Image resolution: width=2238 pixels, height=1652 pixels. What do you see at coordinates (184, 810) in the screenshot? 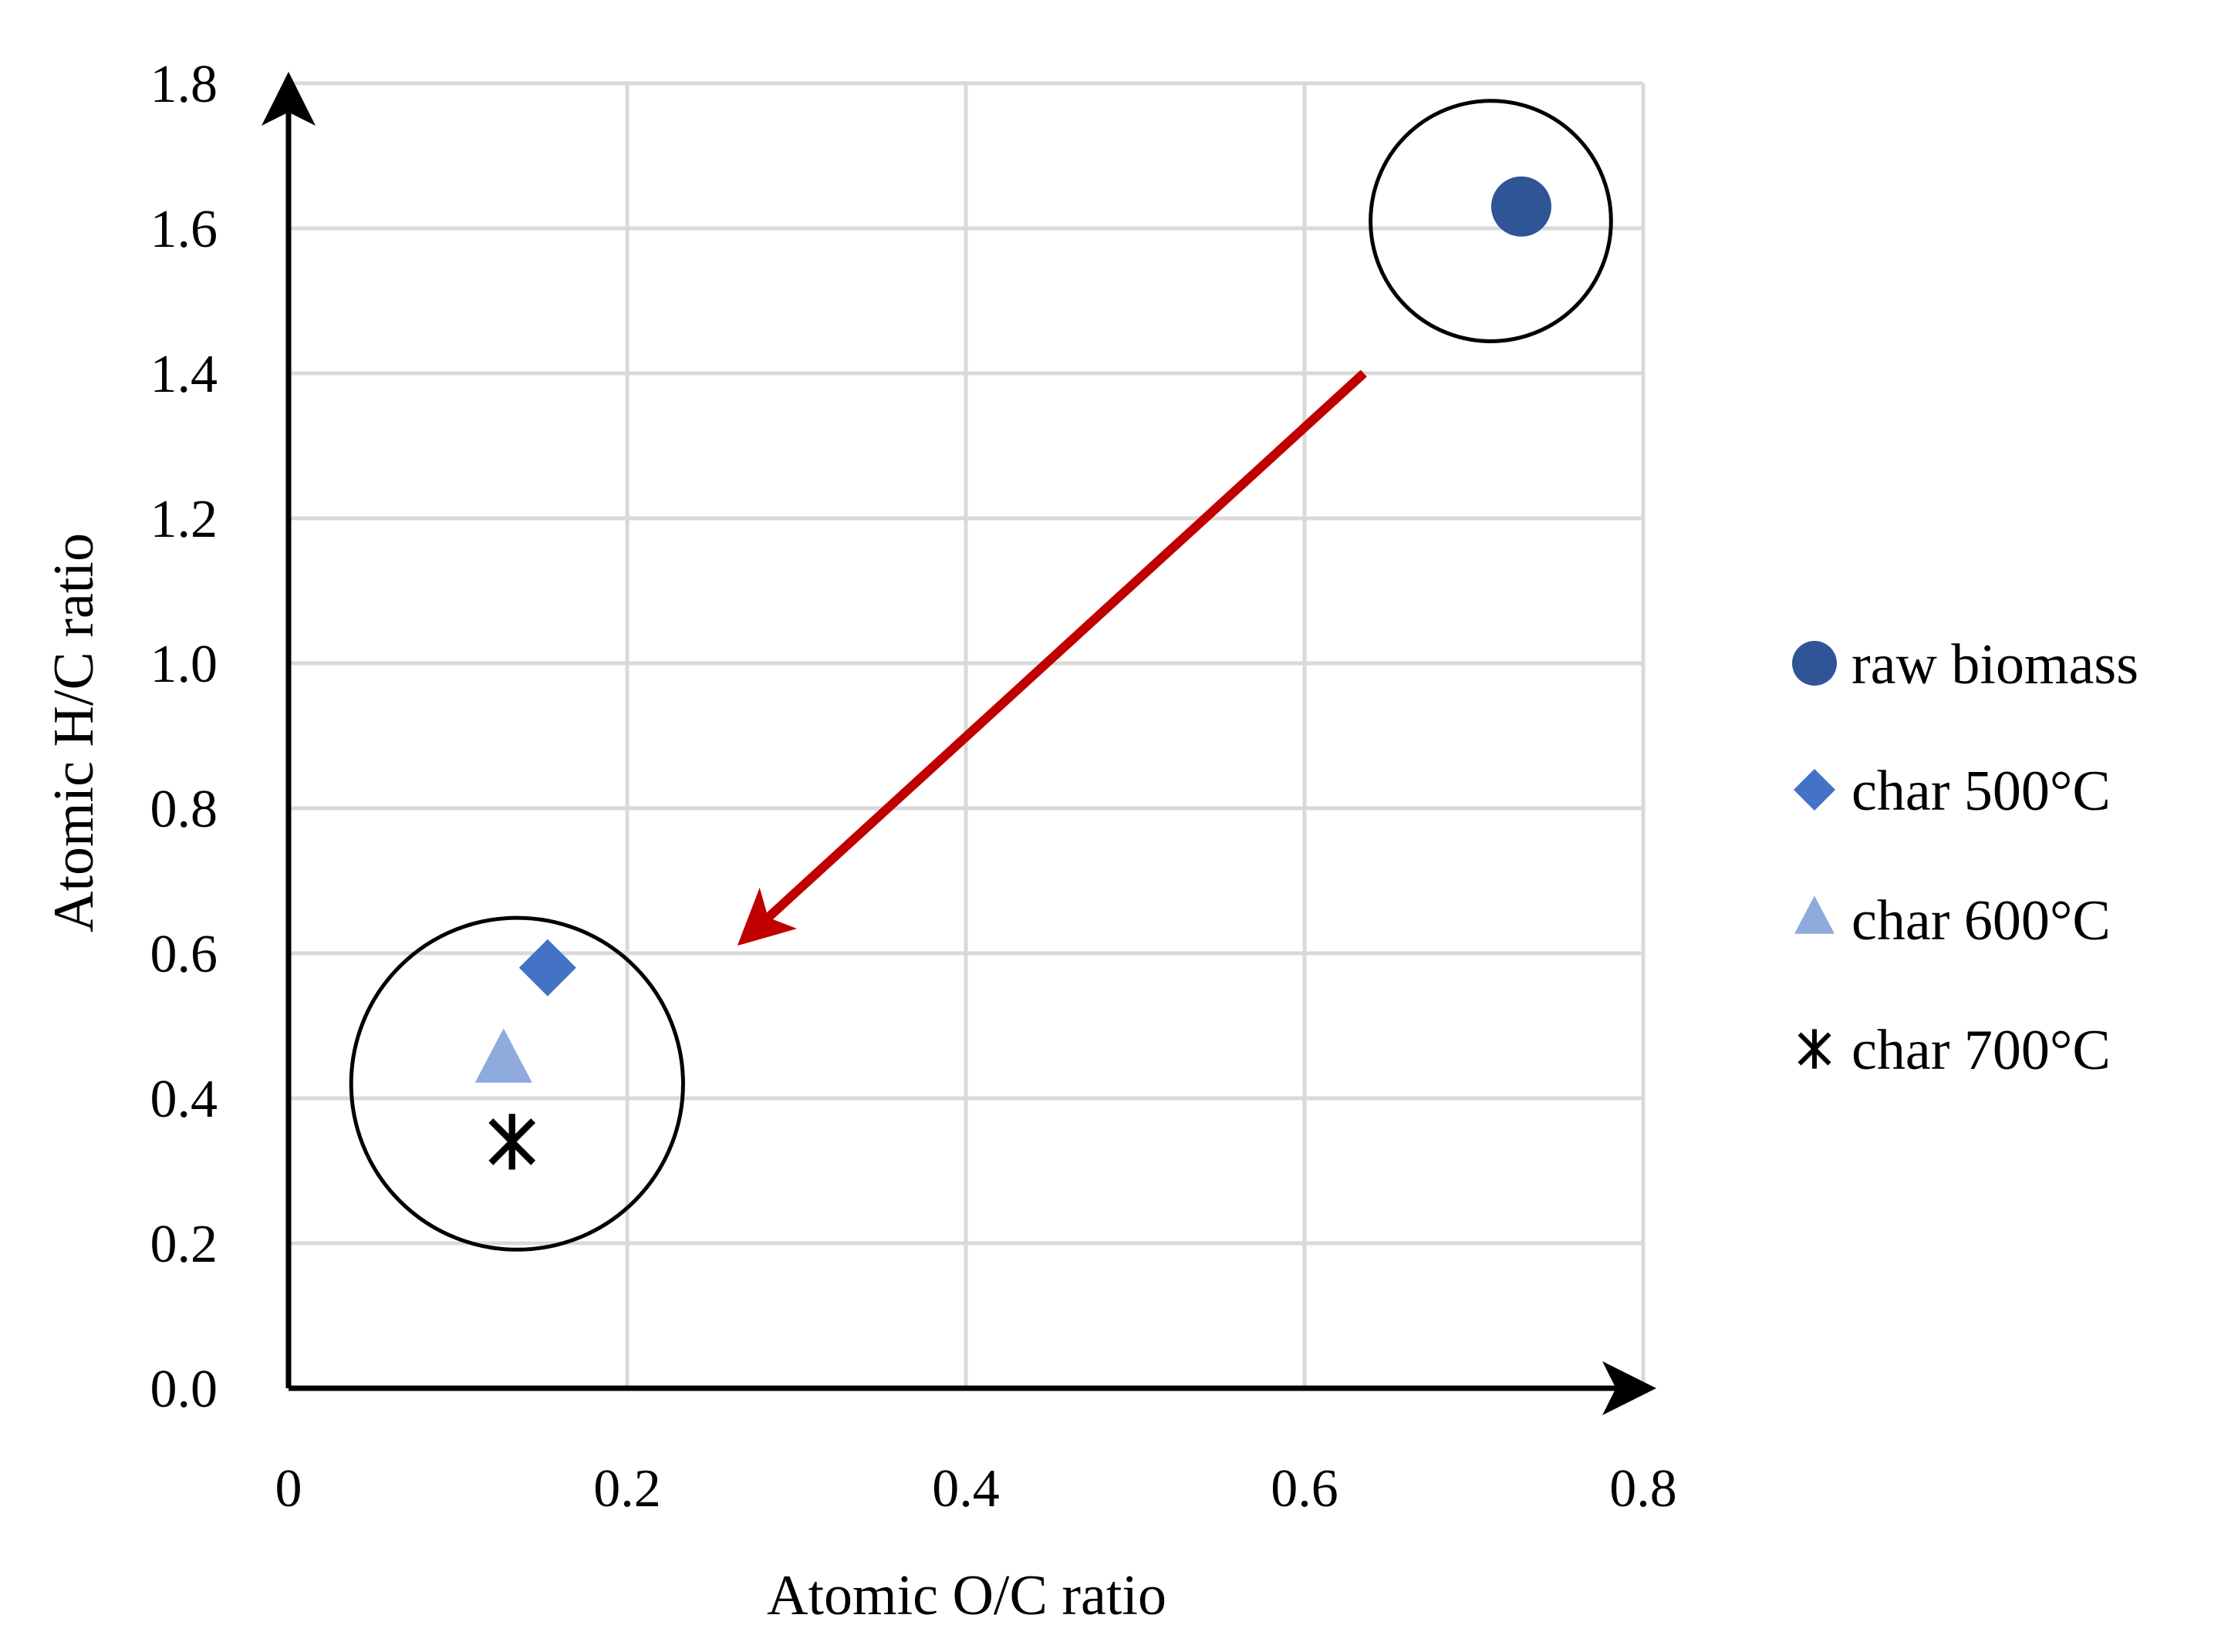
I see `y-tick-label: 0.8` at bounding box center [184, 810].